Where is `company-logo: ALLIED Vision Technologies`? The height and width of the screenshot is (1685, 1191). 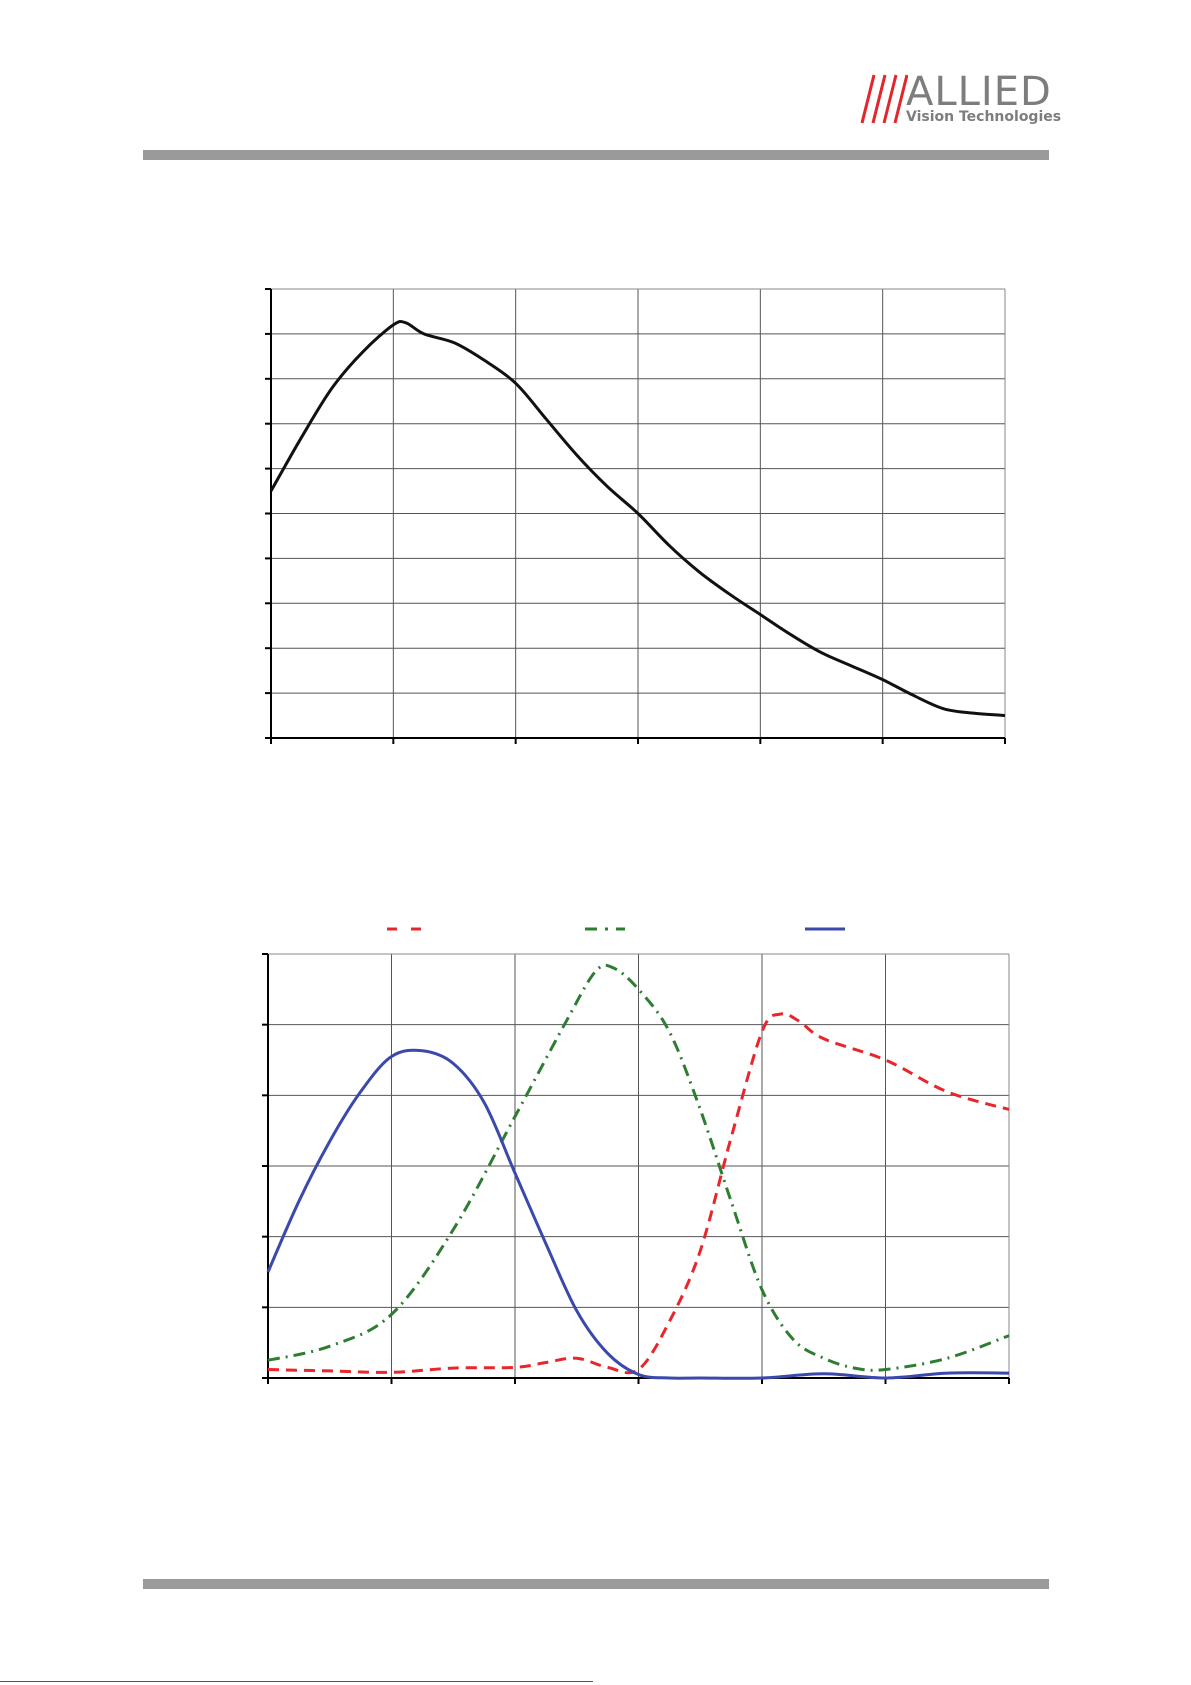 company-logo: ALLIED Vision Technologies is located at coordinates (956, 97).